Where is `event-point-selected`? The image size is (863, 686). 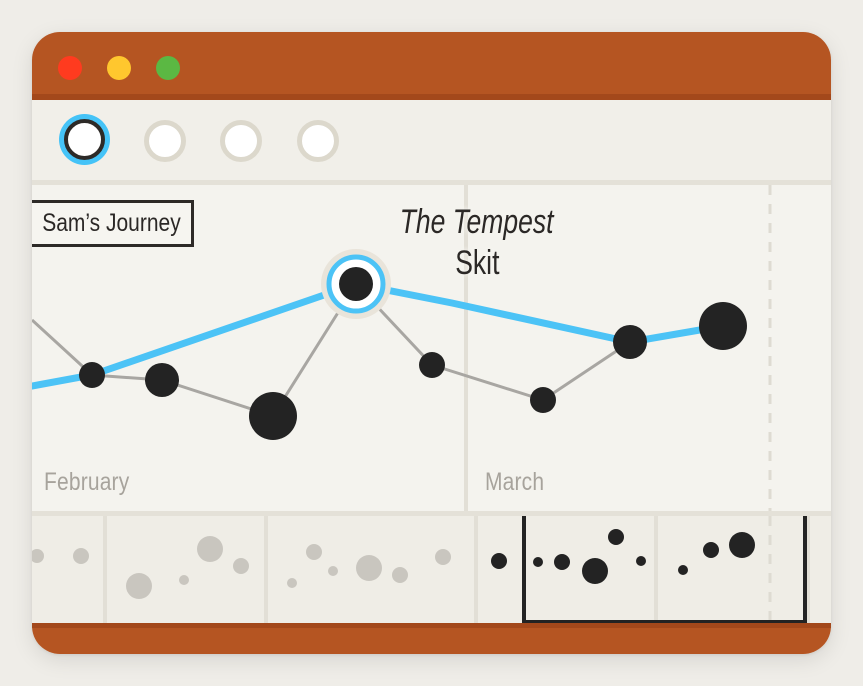 event-point-selected is located at coordinates (356, 284).